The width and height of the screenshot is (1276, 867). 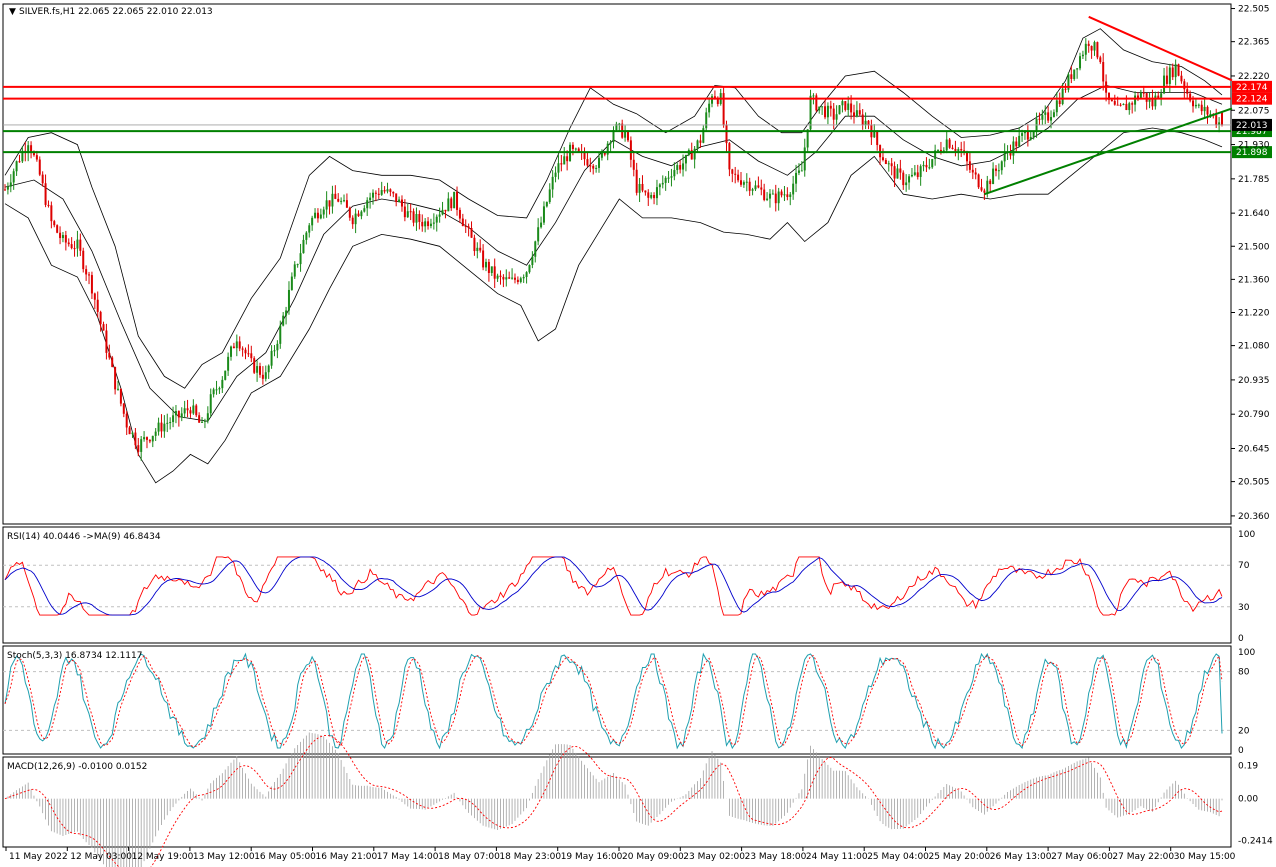 I want to click on rsi-axis-label: 100, so click(x=1246, y=535).